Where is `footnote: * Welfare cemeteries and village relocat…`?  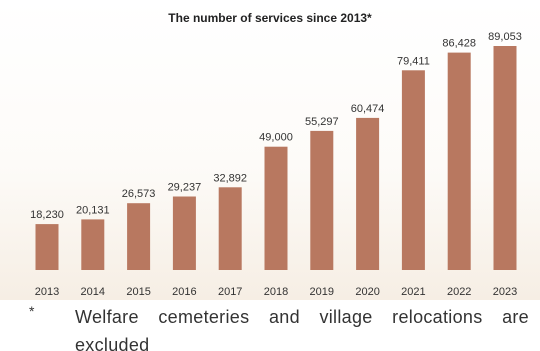 footnote: * Welfare cemeteries and village relocat… is located at coordinates (279, 325).